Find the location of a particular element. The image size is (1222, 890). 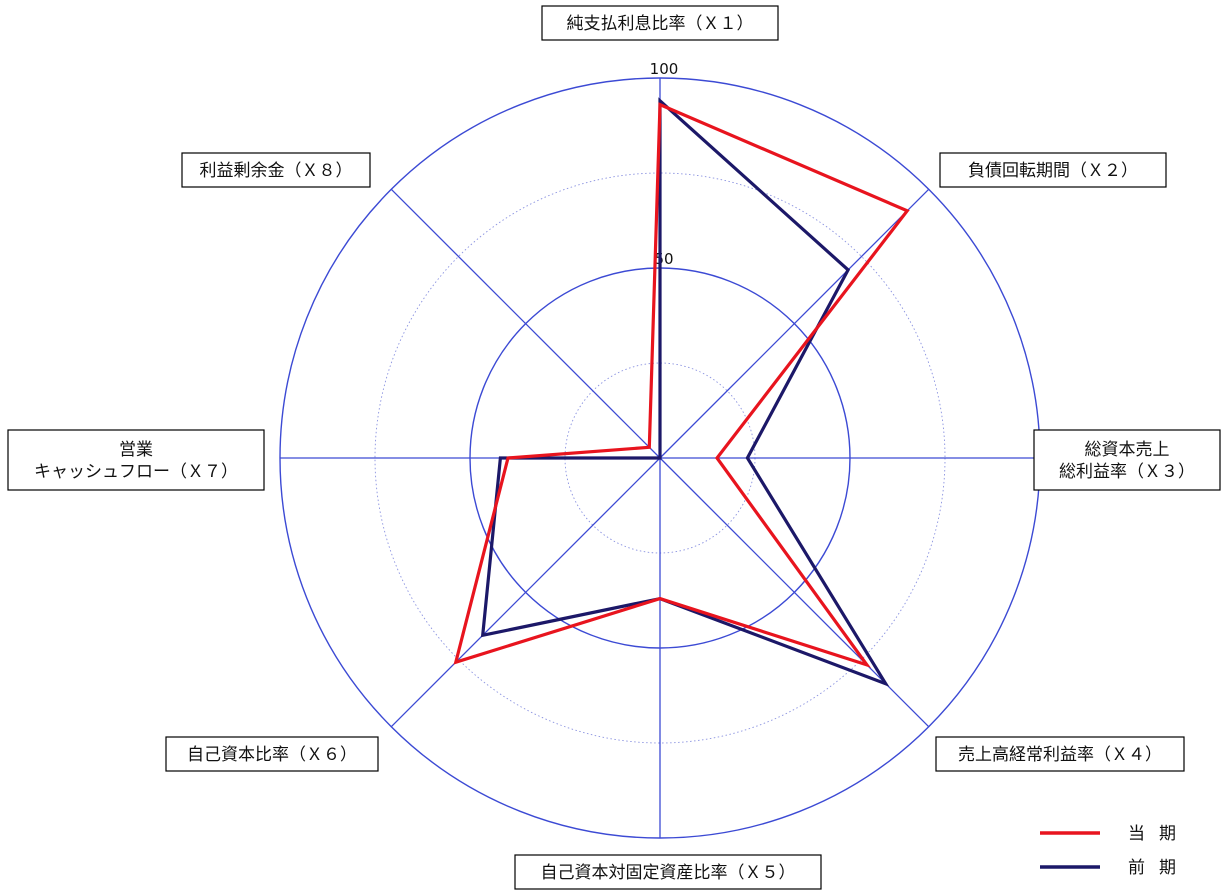

legend-label-1: 前期 is located at coordinates (1159, 868).